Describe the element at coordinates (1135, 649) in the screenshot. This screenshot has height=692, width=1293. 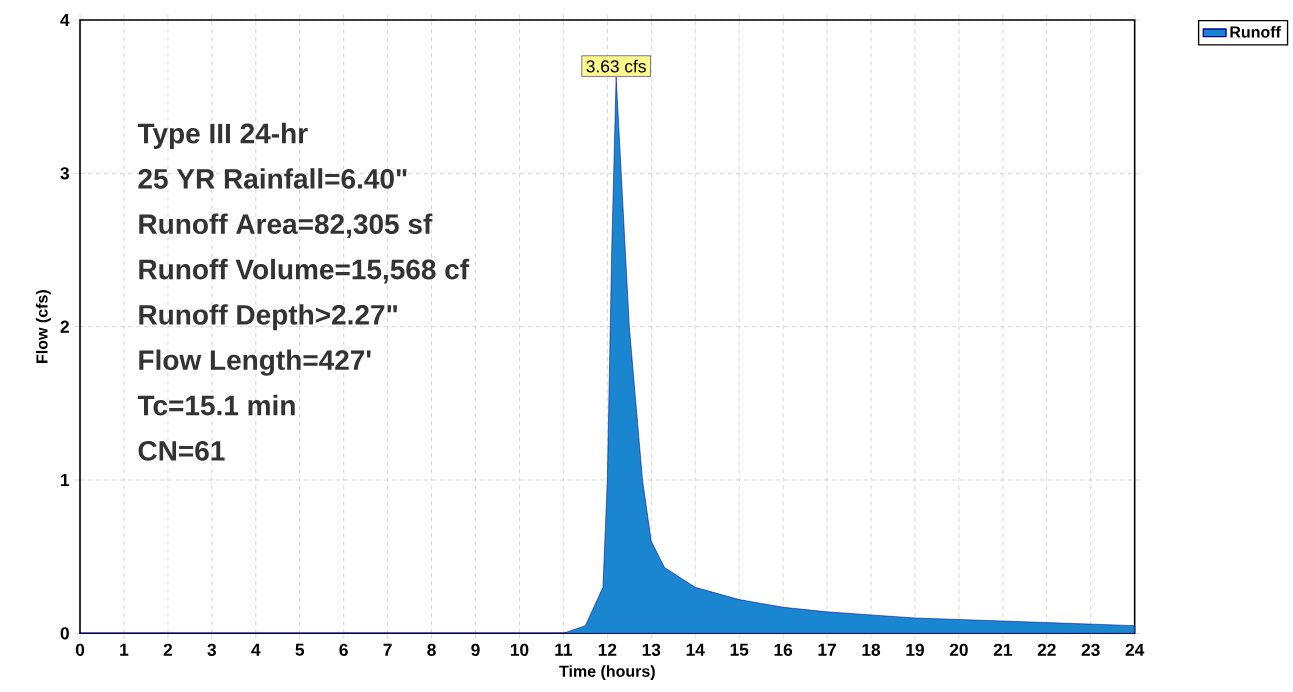
I see `x-tick-label: 24` at that location.